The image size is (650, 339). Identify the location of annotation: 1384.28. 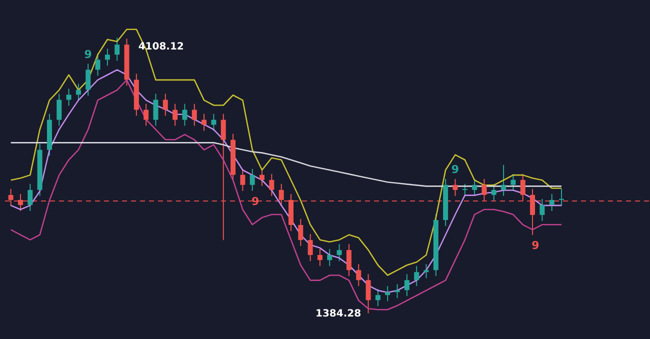
(339, 314).